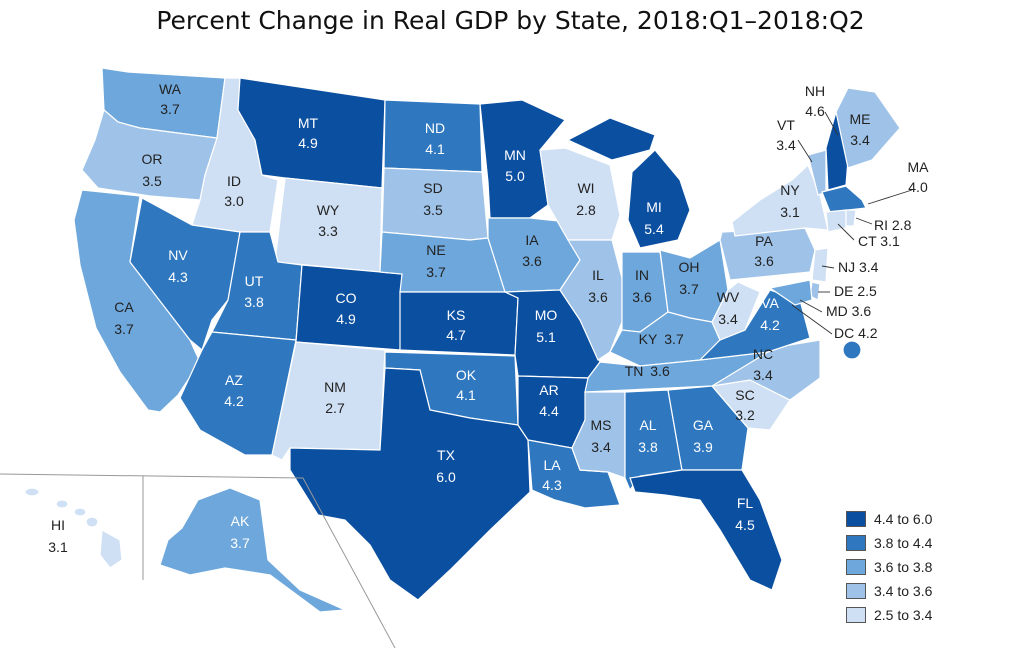 Image resolution: width=1021 pixels, height=655 pixels. I want to click on label-ca-value: 3.7, so click(124, 329).